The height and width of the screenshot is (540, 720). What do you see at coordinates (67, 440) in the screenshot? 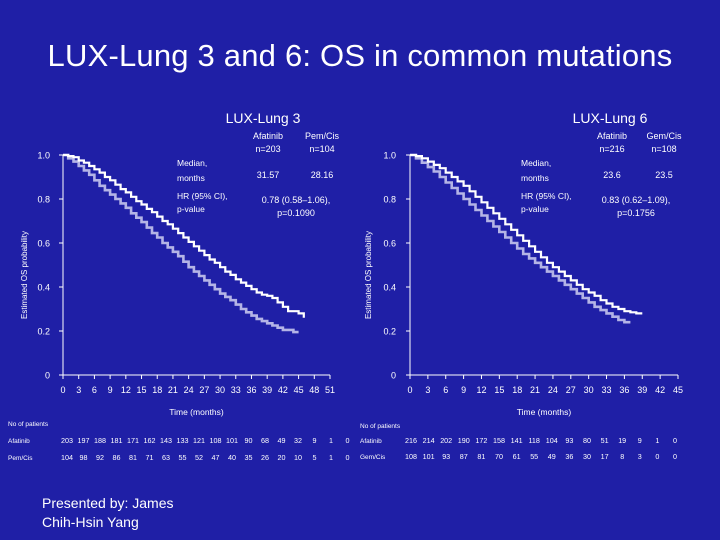
I see `risk-count: 203` at bounding box center [67, 440].